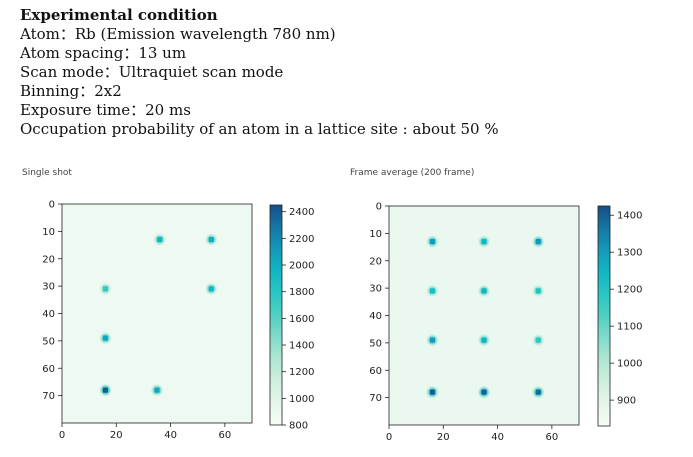 The height and width of the screenshot is (457, 693). What do you see at coordinates (301, 266) in the screenshot?
I see `colorbar-tick-label: 2000` at bounding box center [301, 266].